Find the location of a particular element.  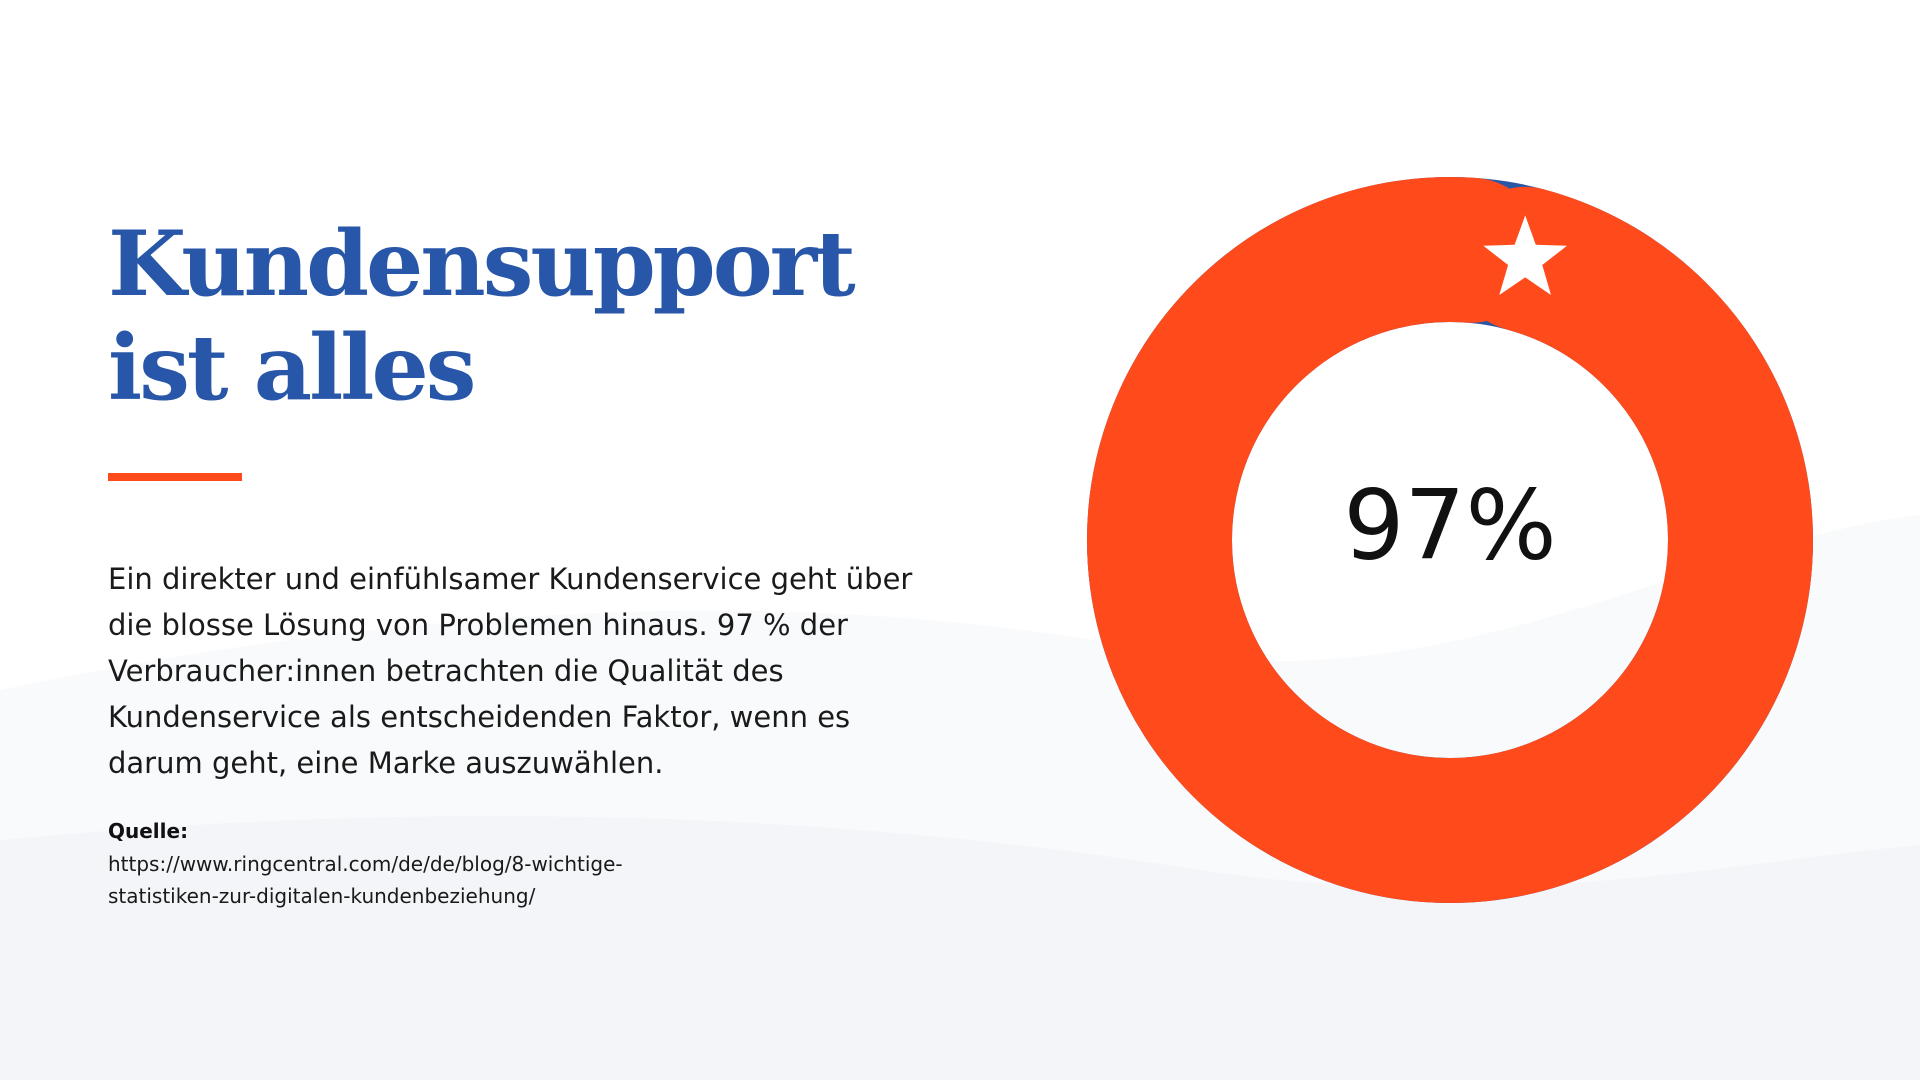

accent-divider is located at coordinates (175, 477).